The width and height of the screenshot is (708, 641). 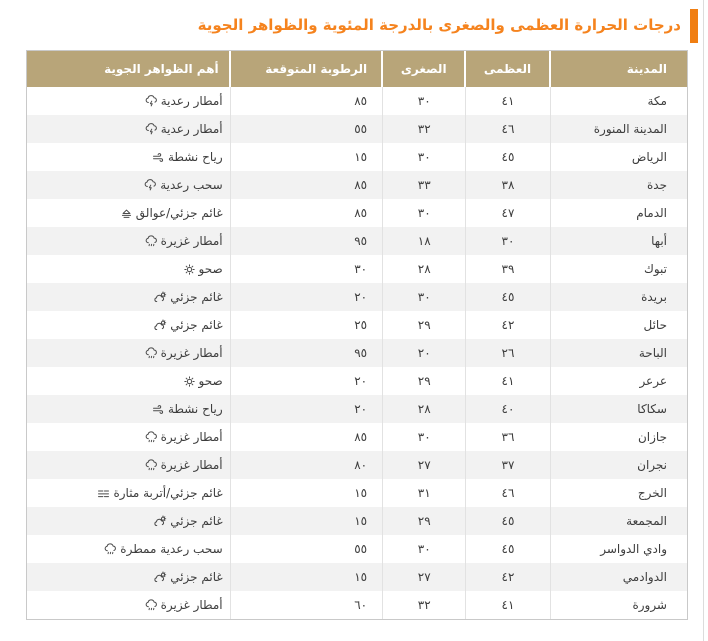 I want to click on max-temp-cell: ٤١, so click(x=508, y=605).